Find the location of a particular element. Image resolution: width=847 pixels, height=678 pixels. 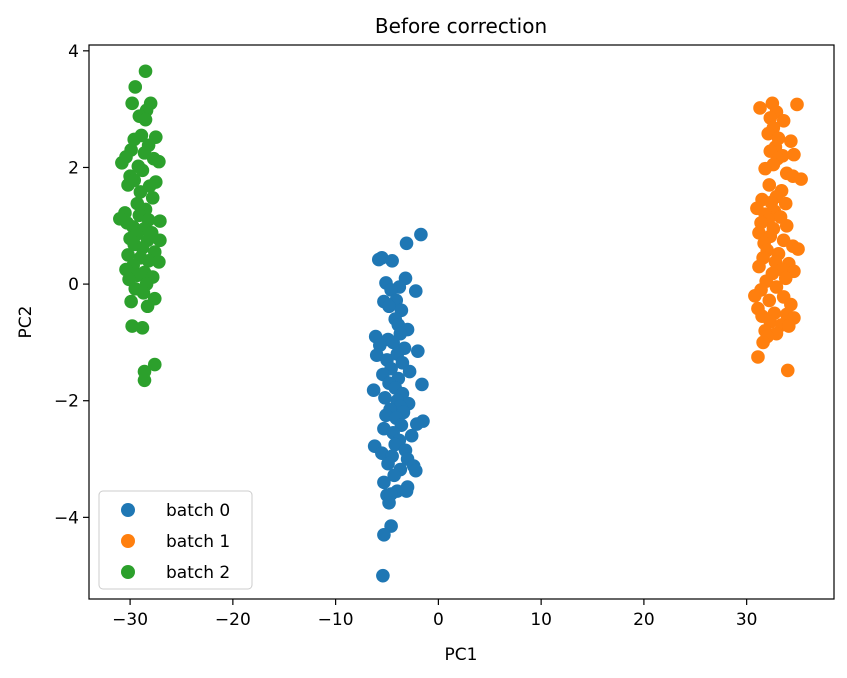

y-axis-ticks: −4 −2 0 2 4 is located at coordinates (71, 285).